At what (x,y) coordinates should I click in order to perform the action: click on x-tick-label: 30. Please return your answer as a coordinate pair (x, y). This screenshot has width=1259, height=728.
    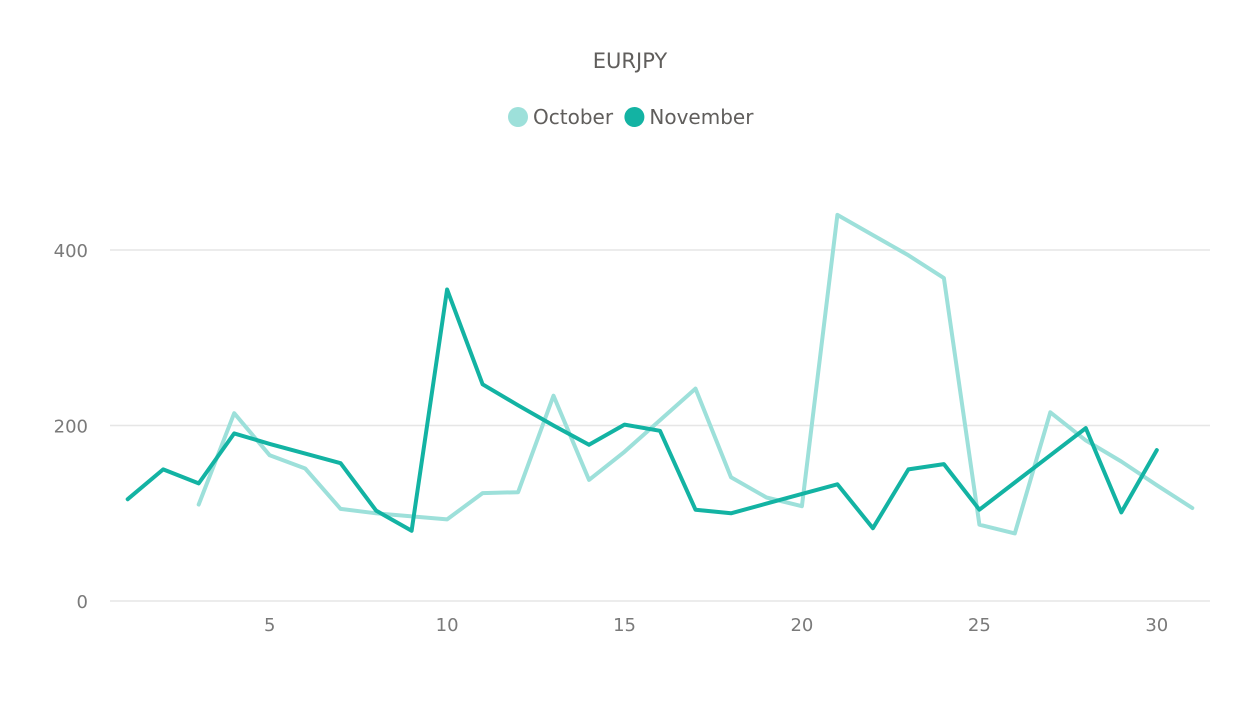
    Looking at the image, I should click on (1156, 625).